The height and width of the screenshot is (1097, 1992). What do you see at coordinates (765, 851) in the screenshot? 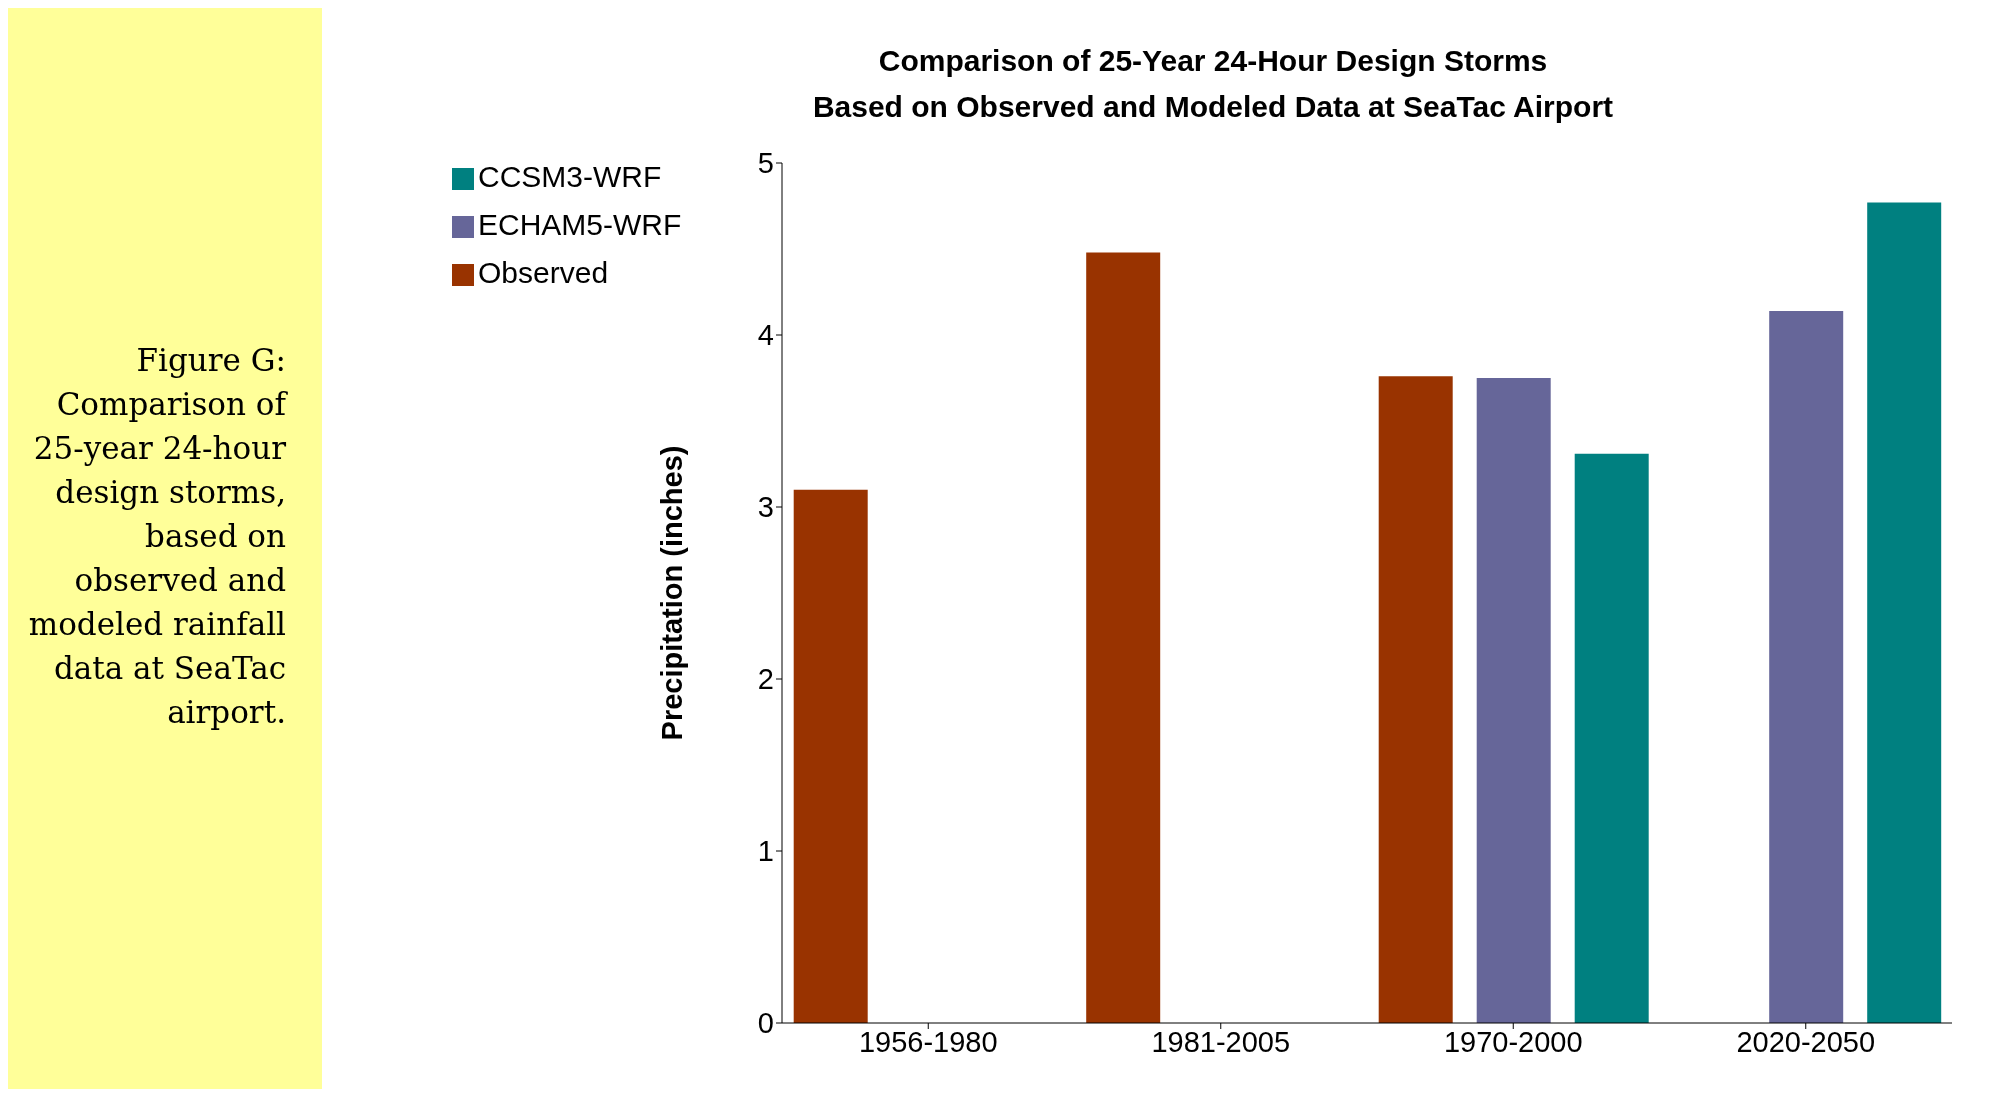
I see `y-tick-label: 1` at bounding box center [765, 851].